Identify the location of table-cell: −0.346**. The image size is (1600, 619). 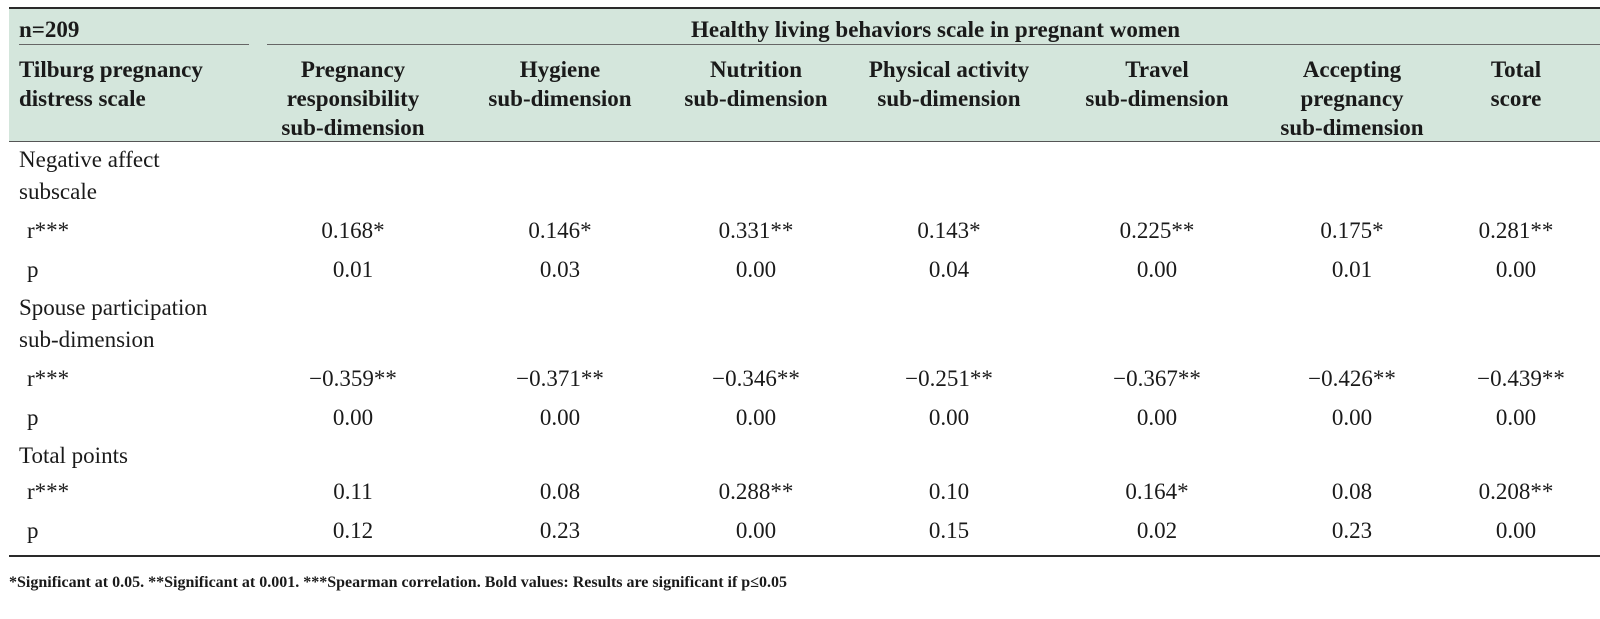
(756, 378).